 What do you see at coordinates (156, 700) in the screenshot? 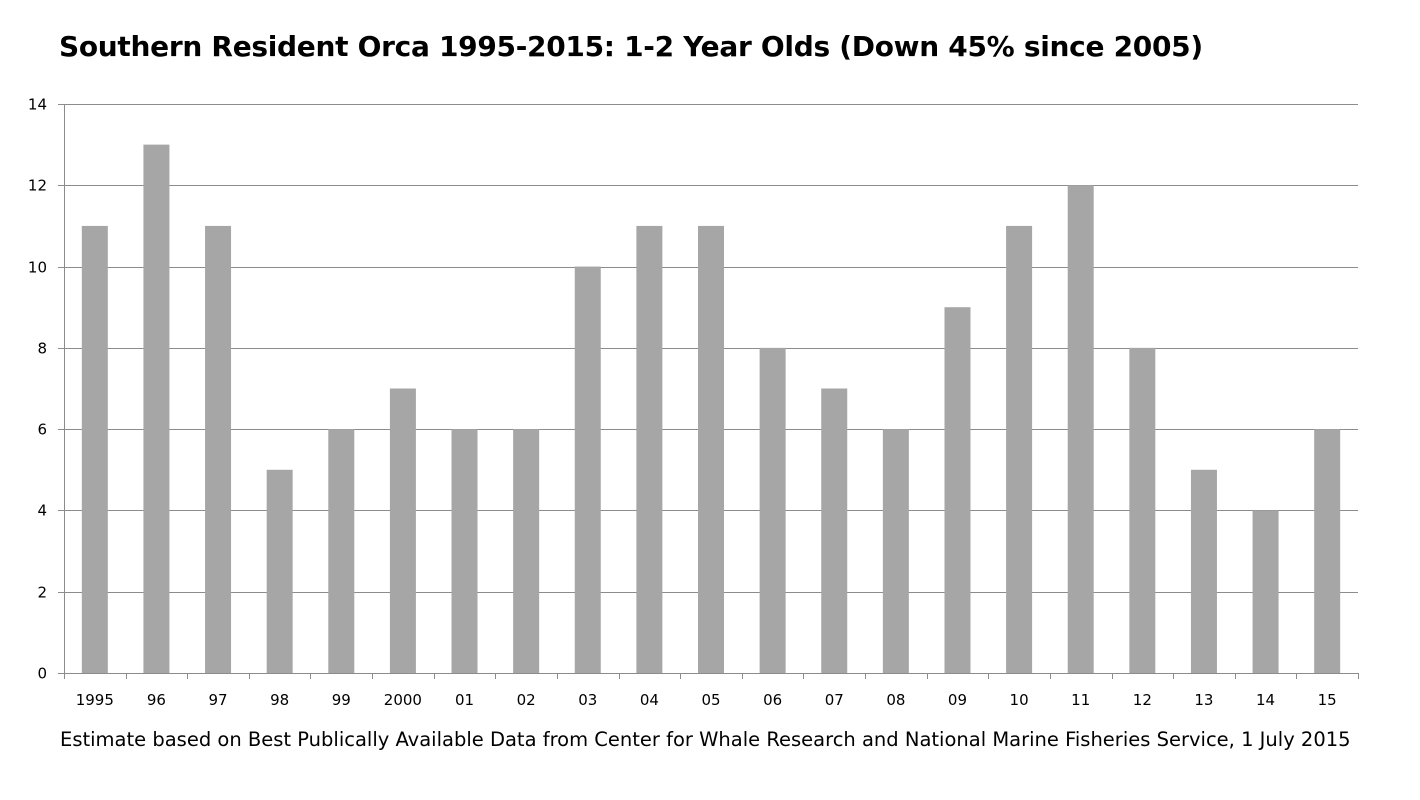
I see `x-tick-label: 96` at bounding box center [156, 700].